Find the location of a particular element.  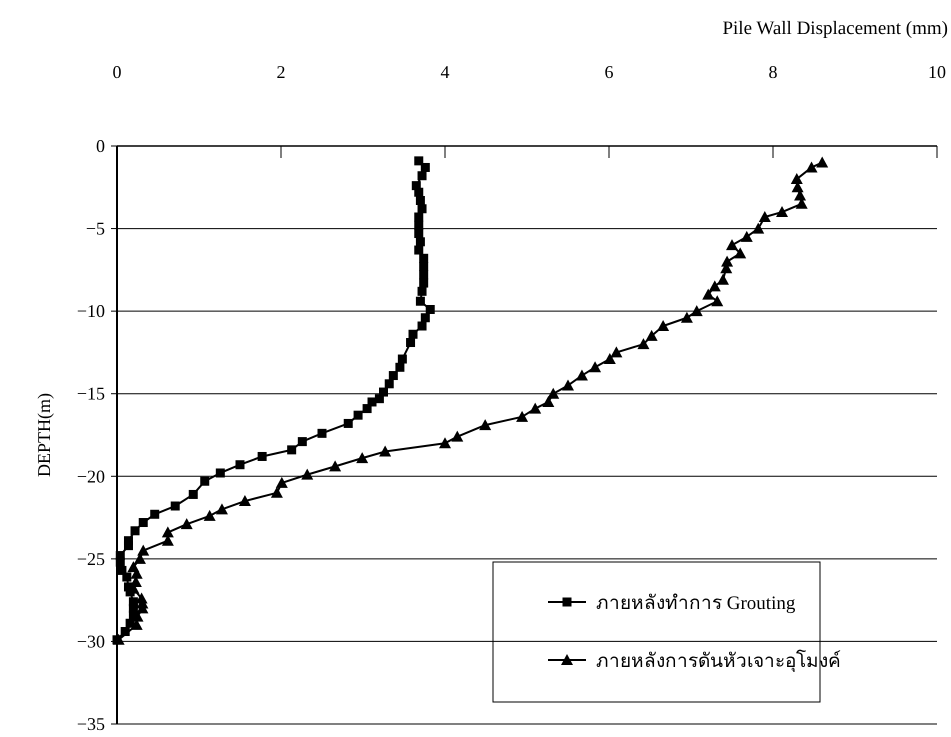

y-tick-label: 0 is located at coordinates (100, 146).